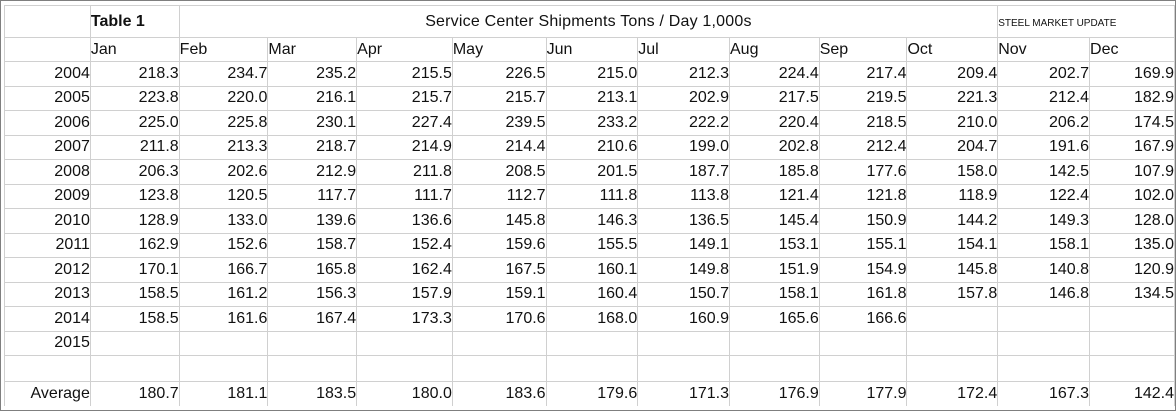  What do you see at coordinates (1132, 270) in the screenshot?
I see `table-cell: 120.9` at bounding box center [1132, 270].